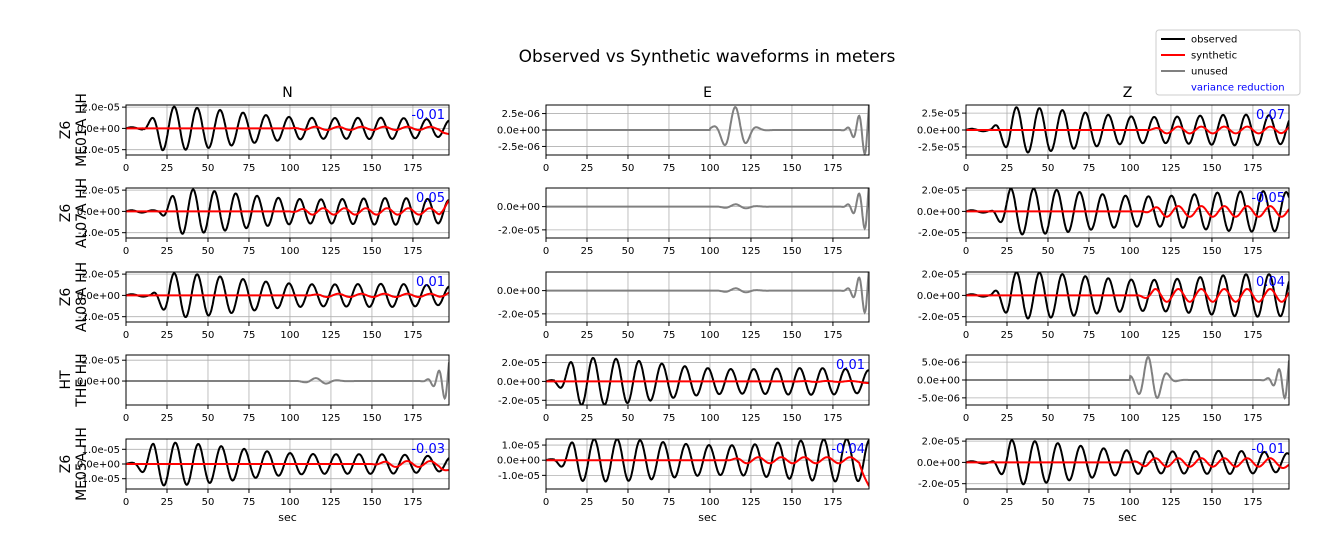  I want to click on variance-reduction-label: -0.03, so click(428, 449).